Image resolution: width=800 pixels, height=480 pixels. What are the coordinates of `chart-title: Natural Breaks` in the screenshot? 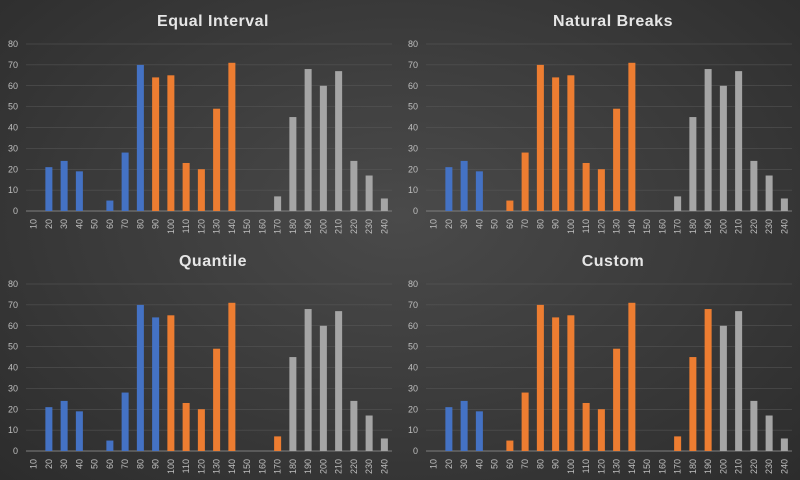 It's located at (613, 21).